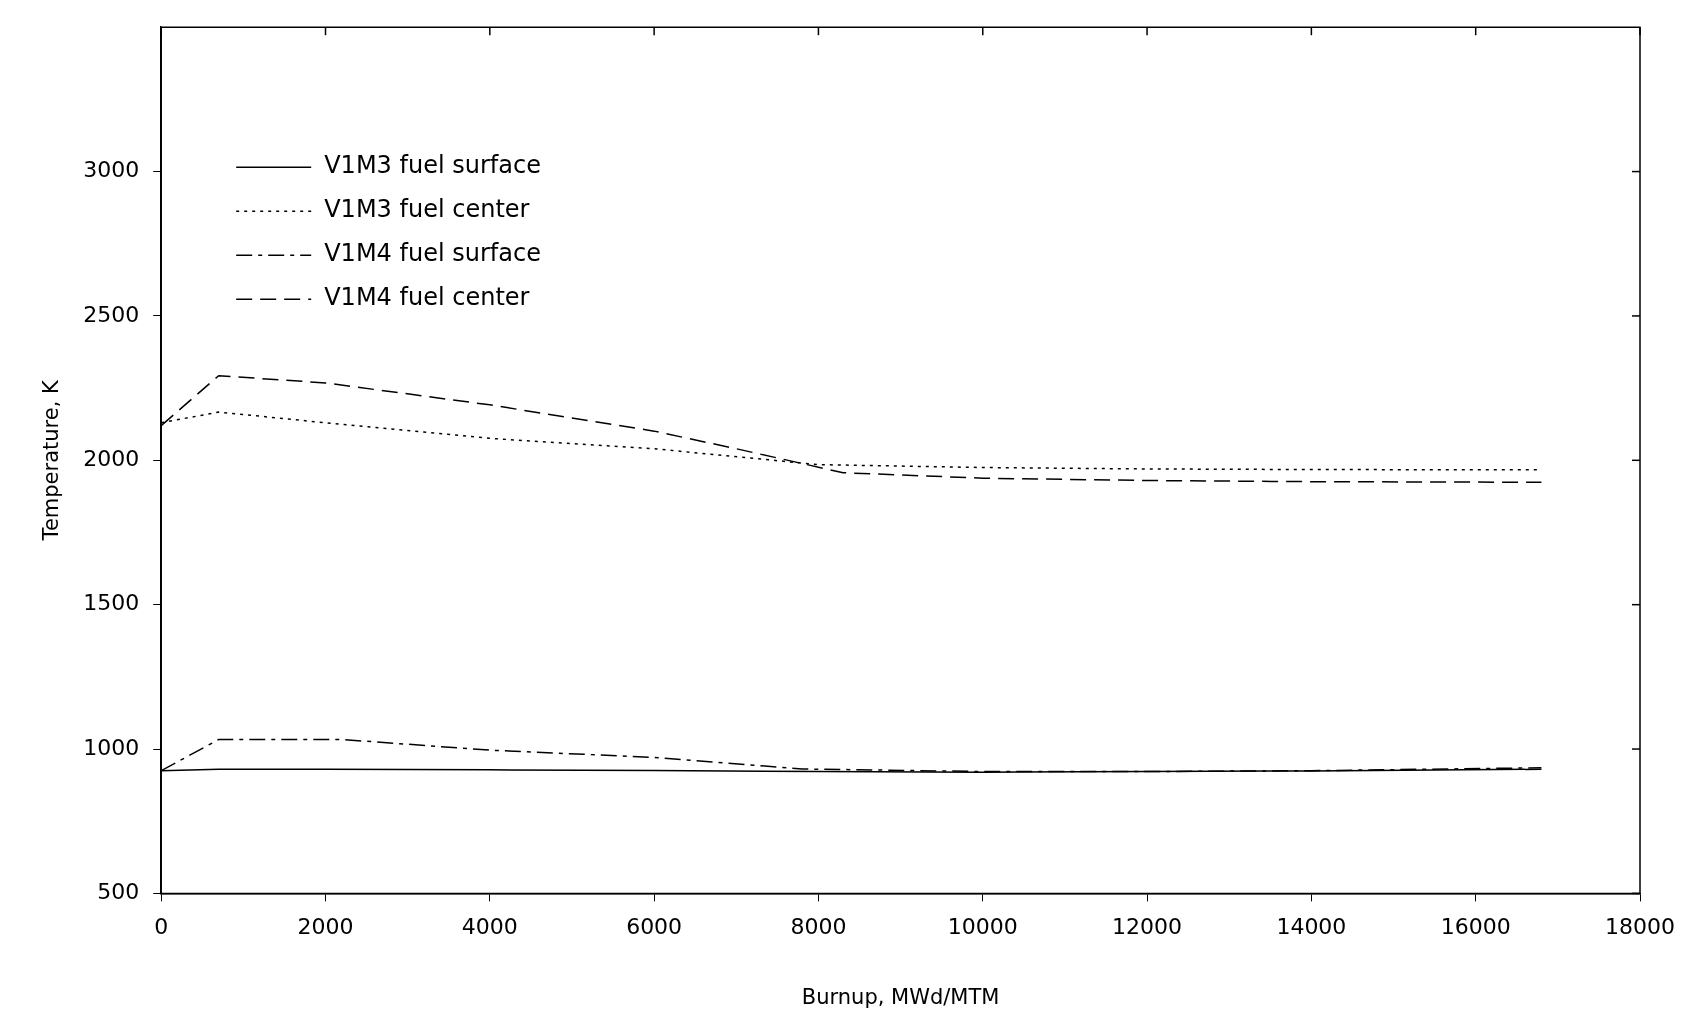  What do you see at coordinates (111, 603) in the screenshot?
I see `y-tick-label: 1500` at bounding box center [111, 603].